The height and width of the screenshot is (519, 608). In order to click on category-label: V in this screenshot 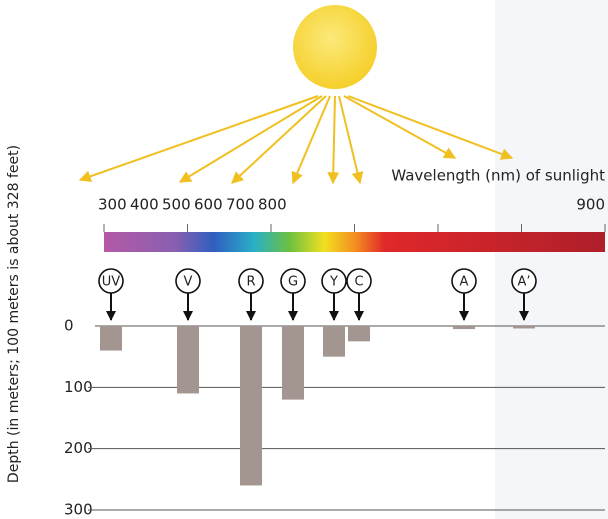, I will do `click(188, 282)`.